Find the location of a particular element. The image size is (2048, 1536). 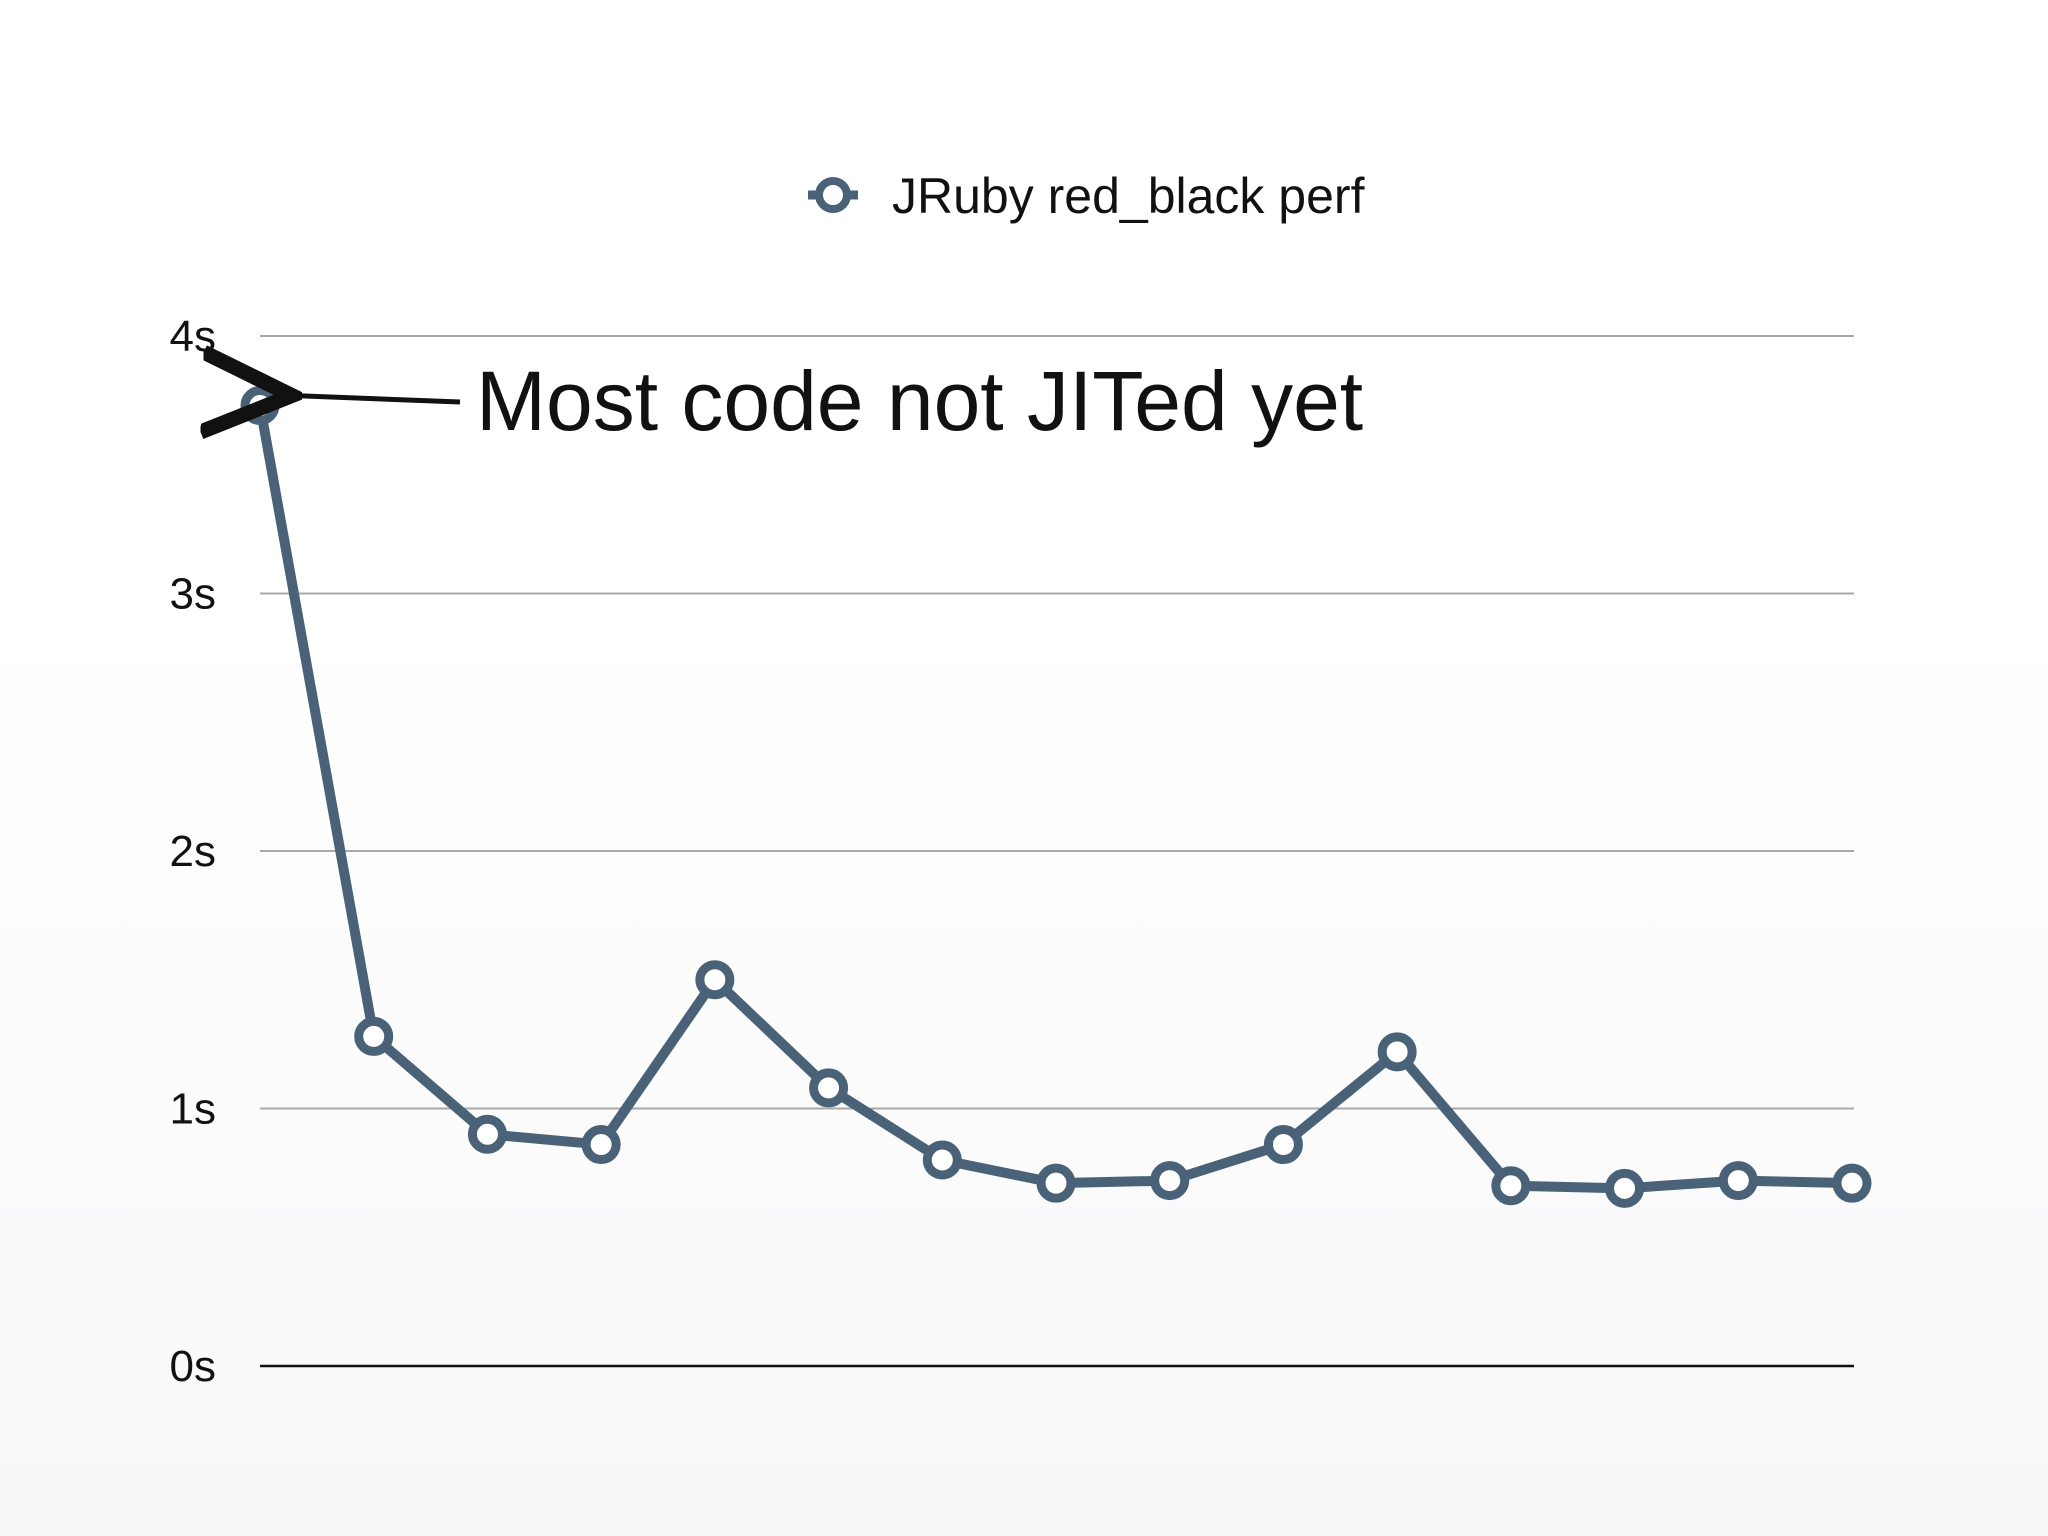

legend: JRuby red_black perf is located at coordinates (1086, 196).